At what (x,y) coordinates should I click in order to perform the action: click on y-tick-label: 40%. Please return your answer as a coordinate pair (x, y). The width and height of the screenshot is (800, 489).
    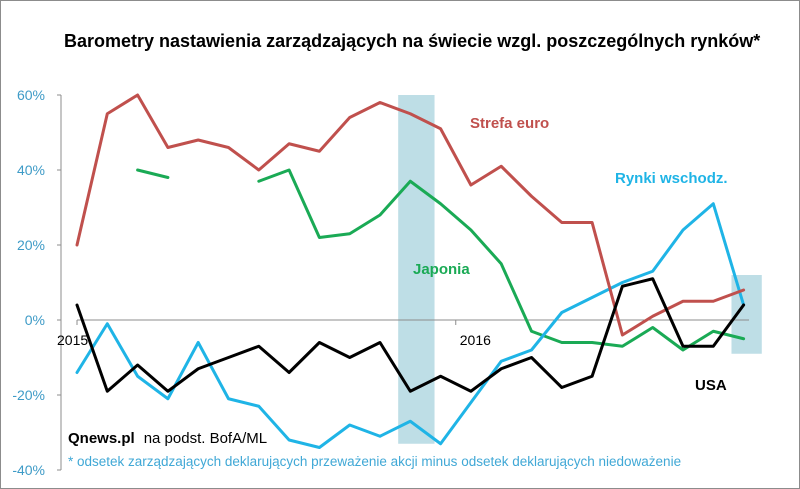
    Looking at the image, I should click on (31, 170).